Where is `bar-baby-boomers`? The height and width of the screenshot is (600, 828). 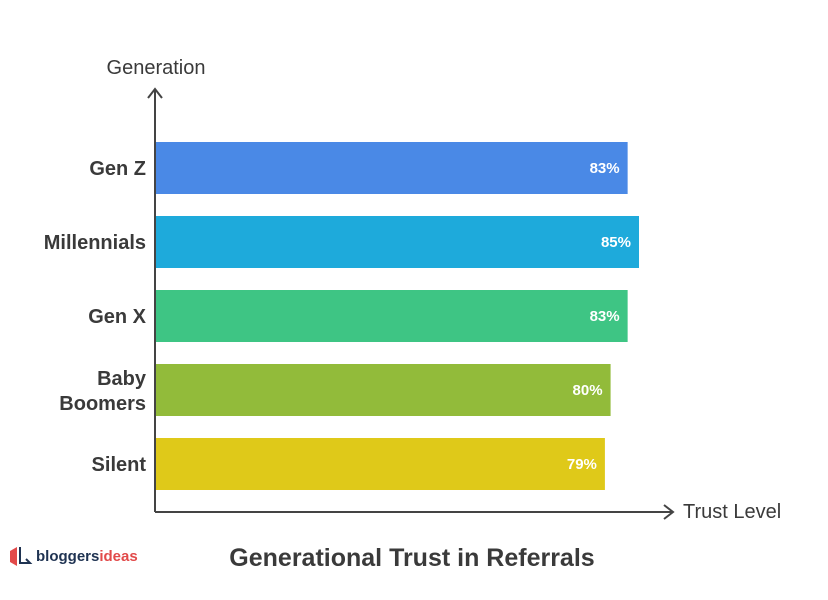 bar-baby-boomers is located at coordinates (383, 390).